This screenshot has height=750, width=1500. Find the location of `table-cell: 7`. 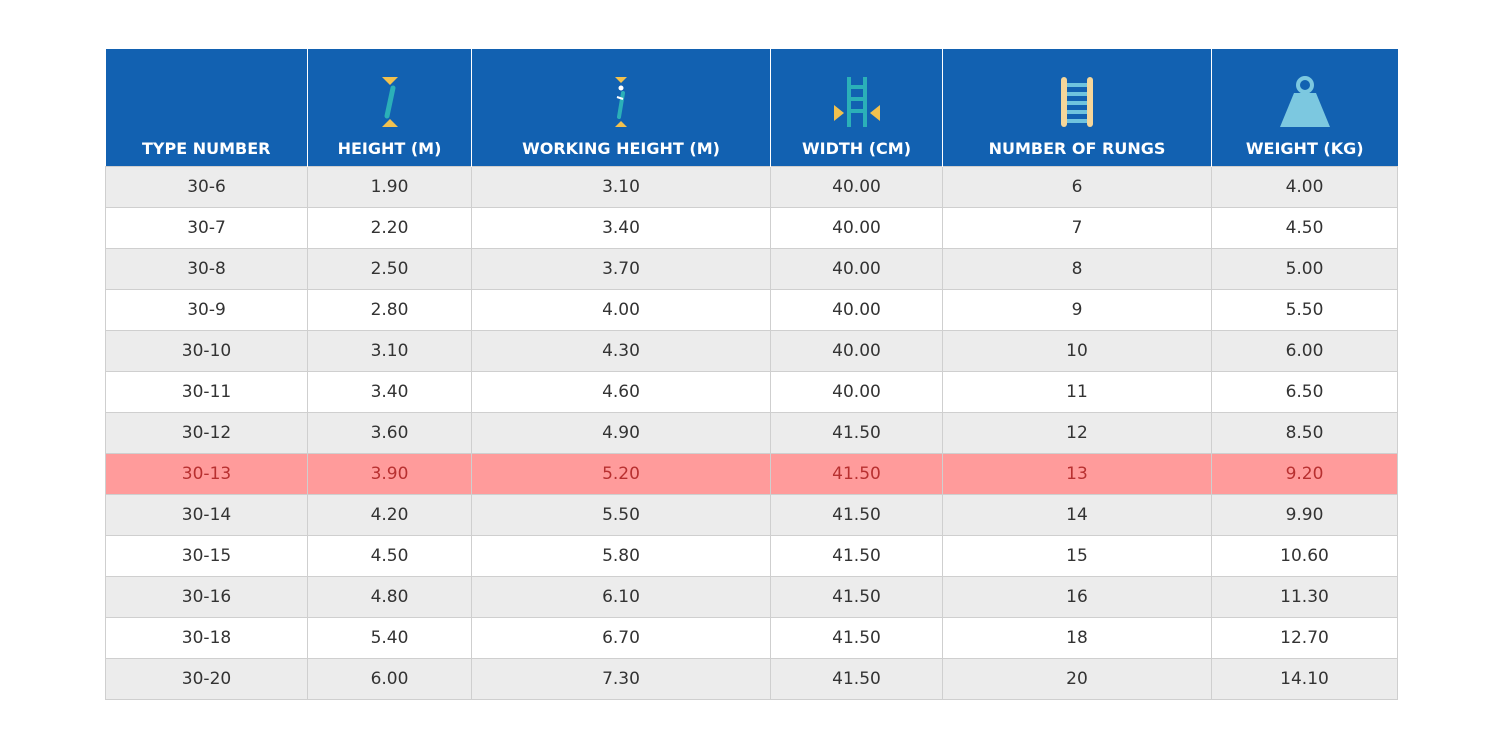

table-cell: 7 is located at coordinates (1077, 227).